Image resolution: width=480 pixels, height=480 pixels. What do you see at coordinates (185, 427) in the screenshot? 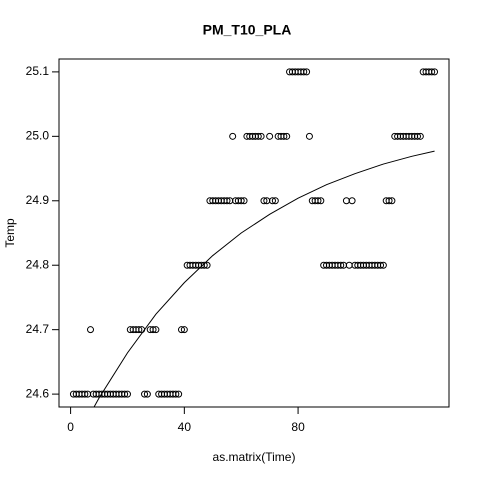
I see `x-tick-label: 40` at bounding box center [185, 427].